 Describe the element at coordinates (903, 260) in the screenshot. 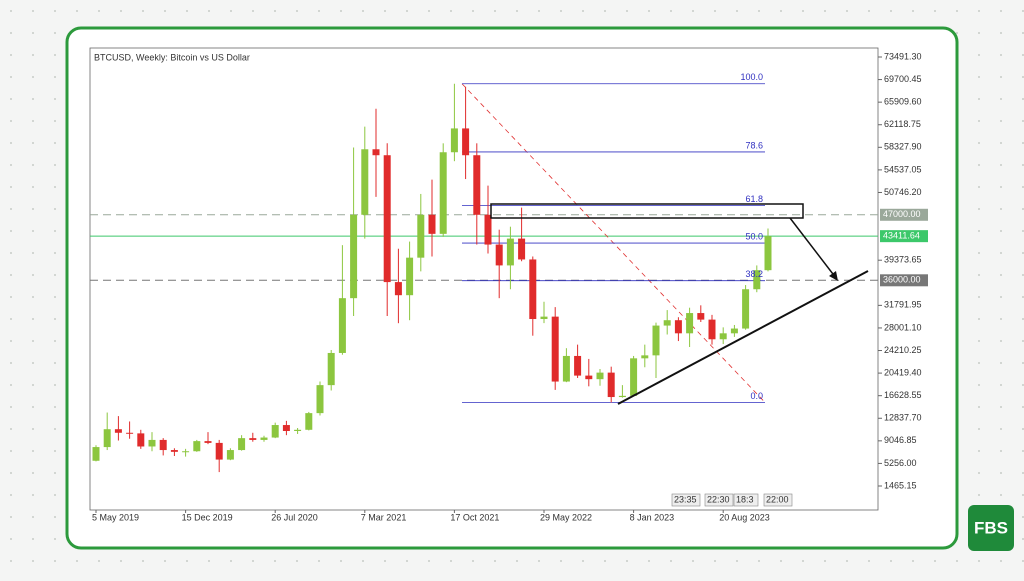

I see `y-tick-label: 39373.65` at that location.